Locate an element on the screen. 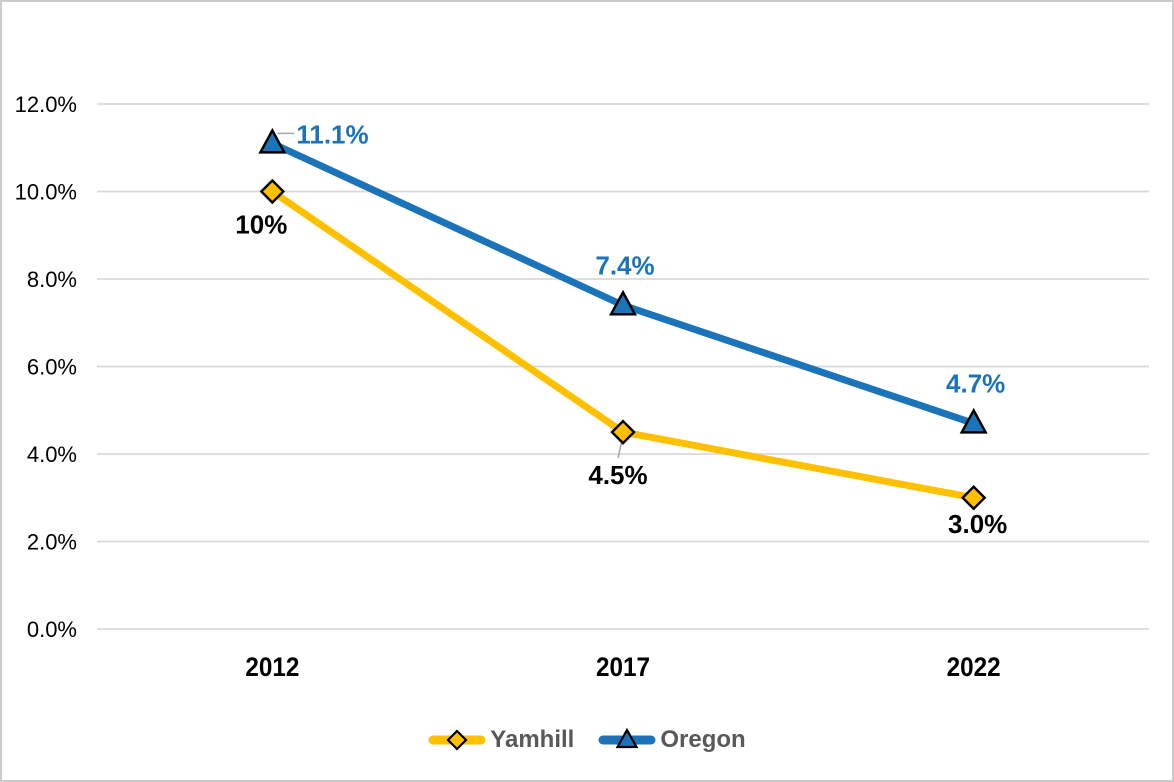  data-label-yamhill: 3.0% is located at coordinates (977, 524).